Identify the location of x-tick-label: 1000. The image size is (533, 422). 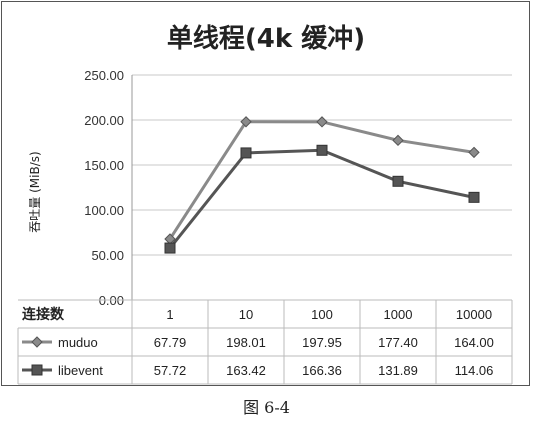
(398, 314).